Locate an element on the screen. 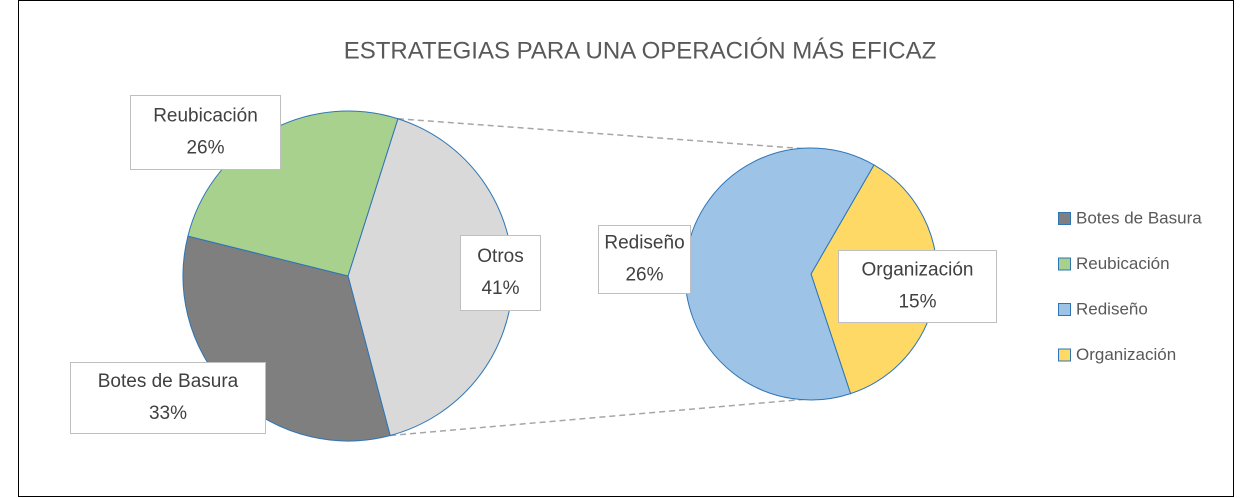 This screenshot has width=1252, height=498. data-label-name: Botes de Basura is located at coordinates (168, 381).